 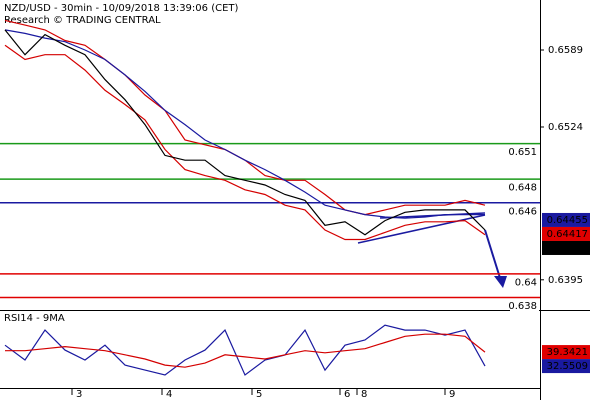 I want to click on price-tag-label: 39.3421, so click(x=567, y=352).